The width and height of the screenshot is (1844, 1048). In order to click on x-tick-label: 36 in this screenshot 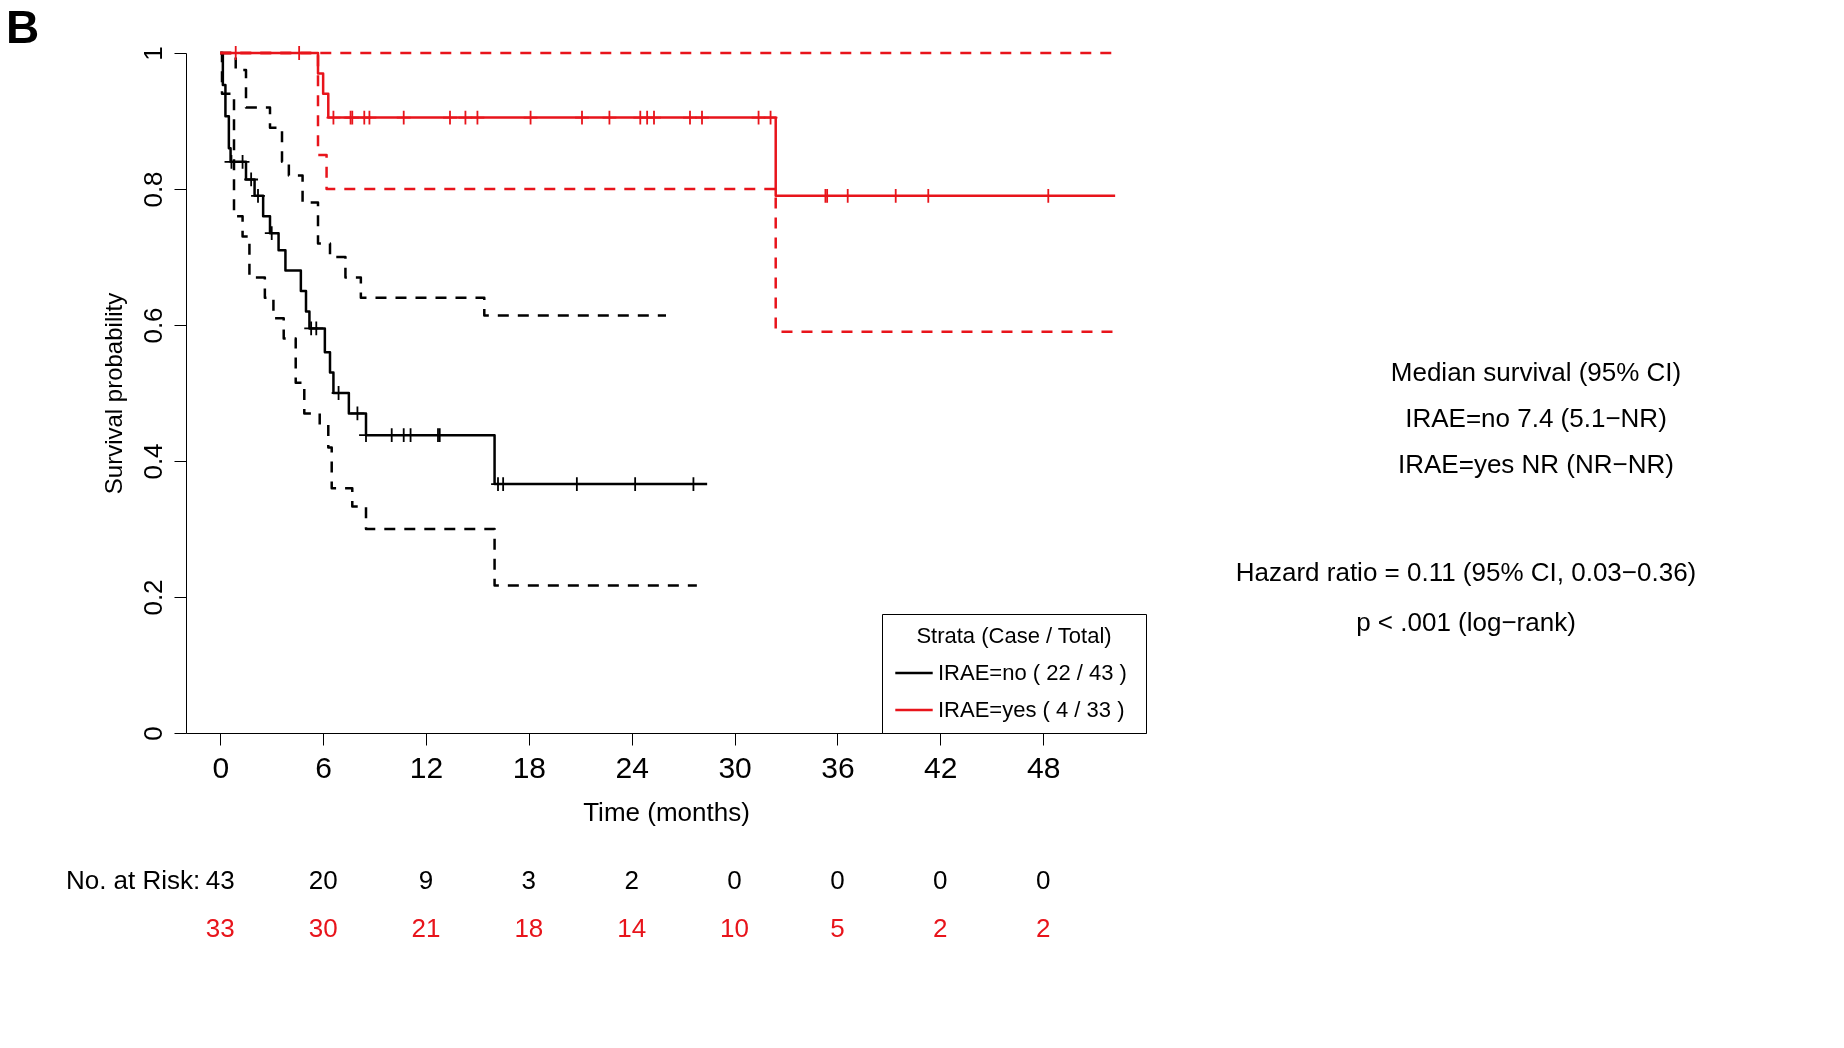, I will do `click(838, 767)`.